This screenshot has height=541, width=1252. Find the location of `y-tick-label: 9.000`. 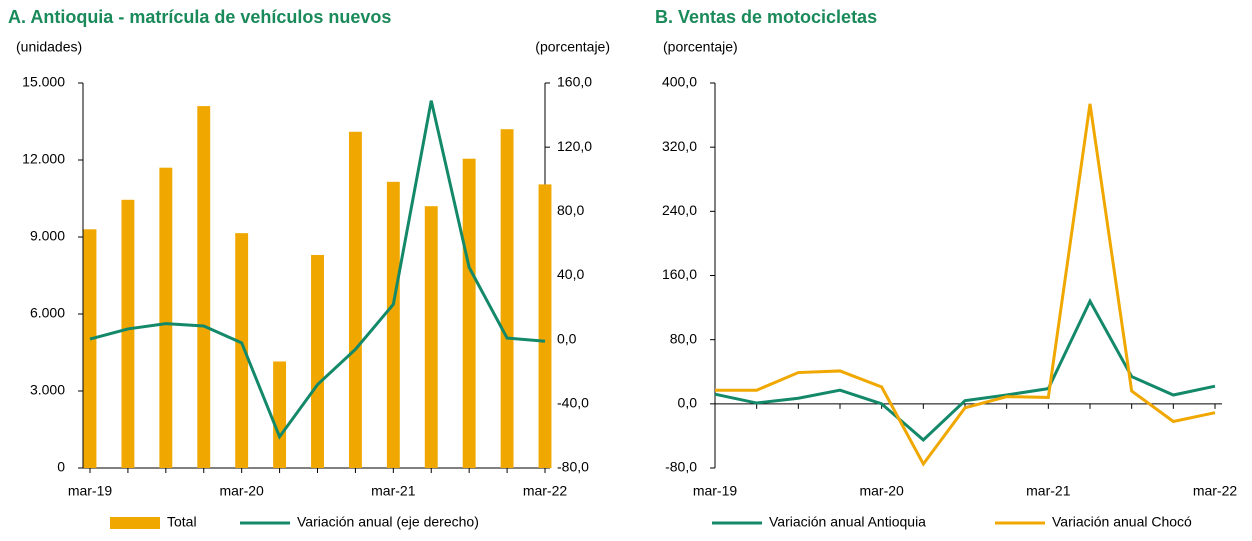

y-tick-label: 9.000 is located at coordinates (47, 236).